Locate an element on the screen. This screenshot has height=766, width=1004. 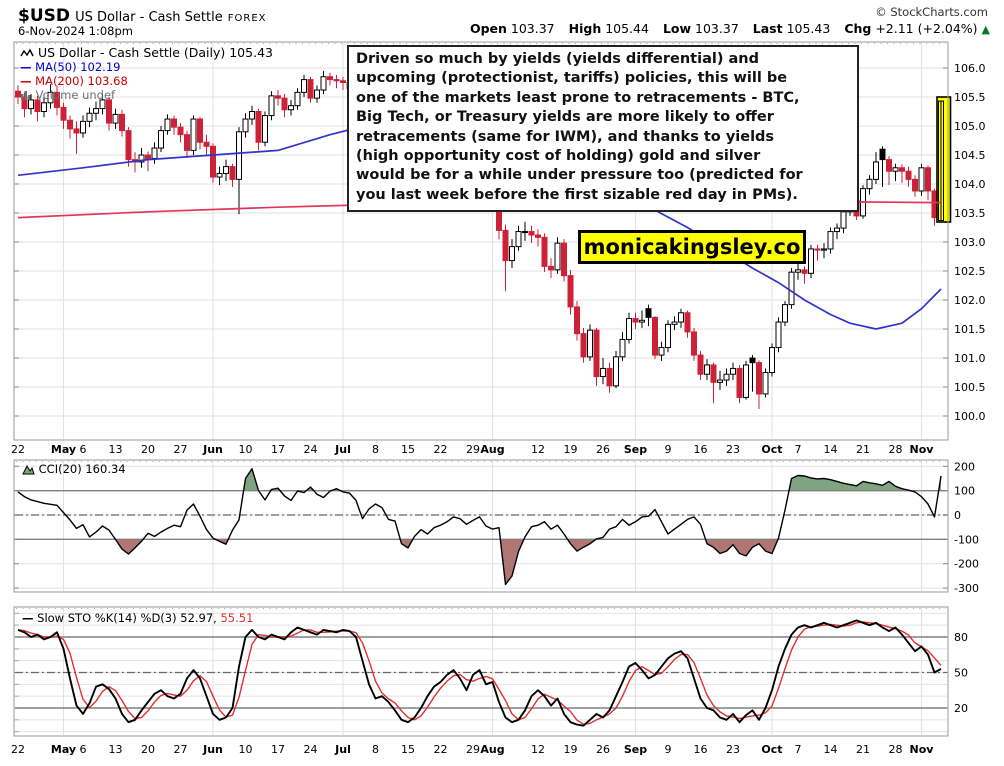
price-axis-label: 104.0 is located at coordinates (970, 184).